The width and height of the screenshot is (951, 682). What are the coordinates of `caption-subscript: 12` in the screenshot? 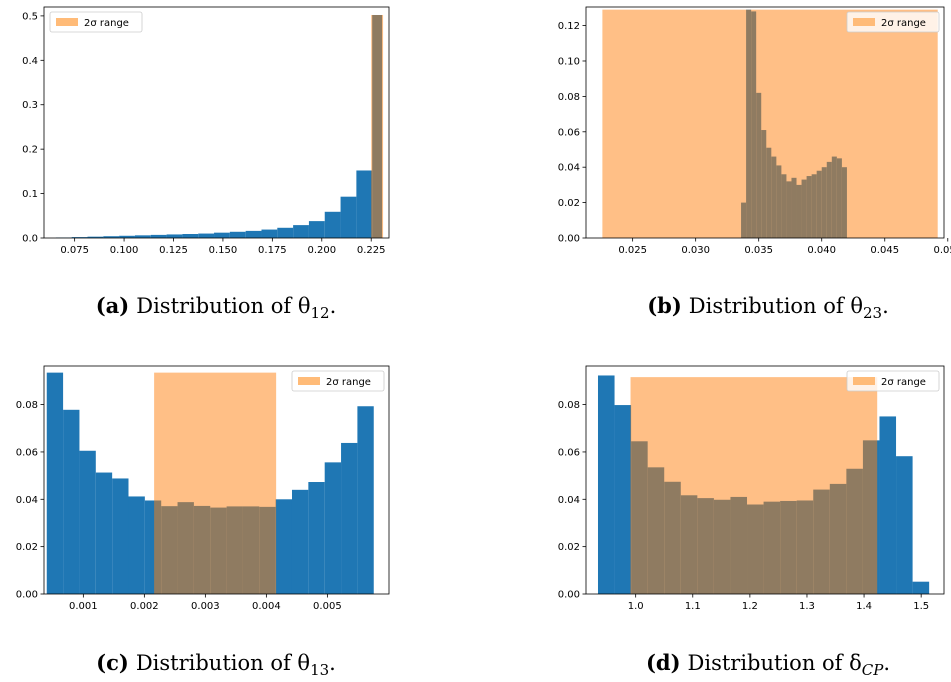 It's located at (319, 313).